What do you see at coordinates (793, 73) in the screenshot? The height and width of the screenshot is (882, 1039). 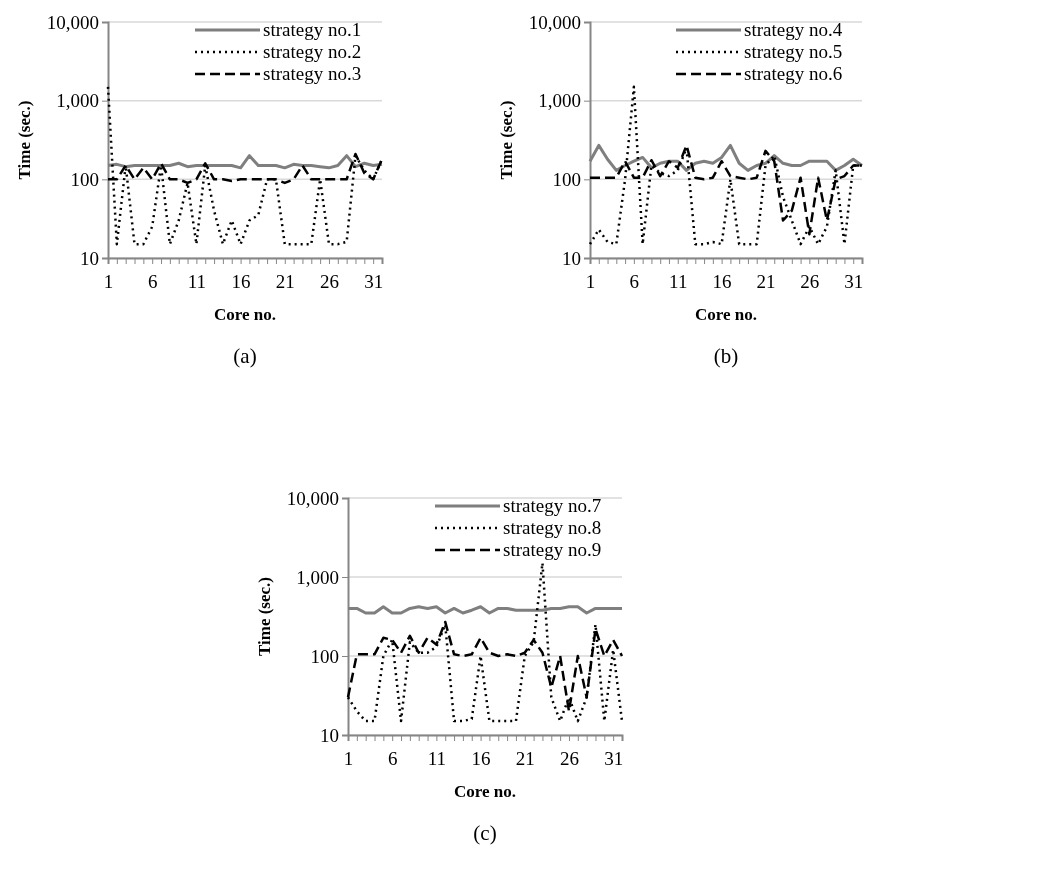 I see `legend-label: strategy no.6` at bounding box center [793, 73].